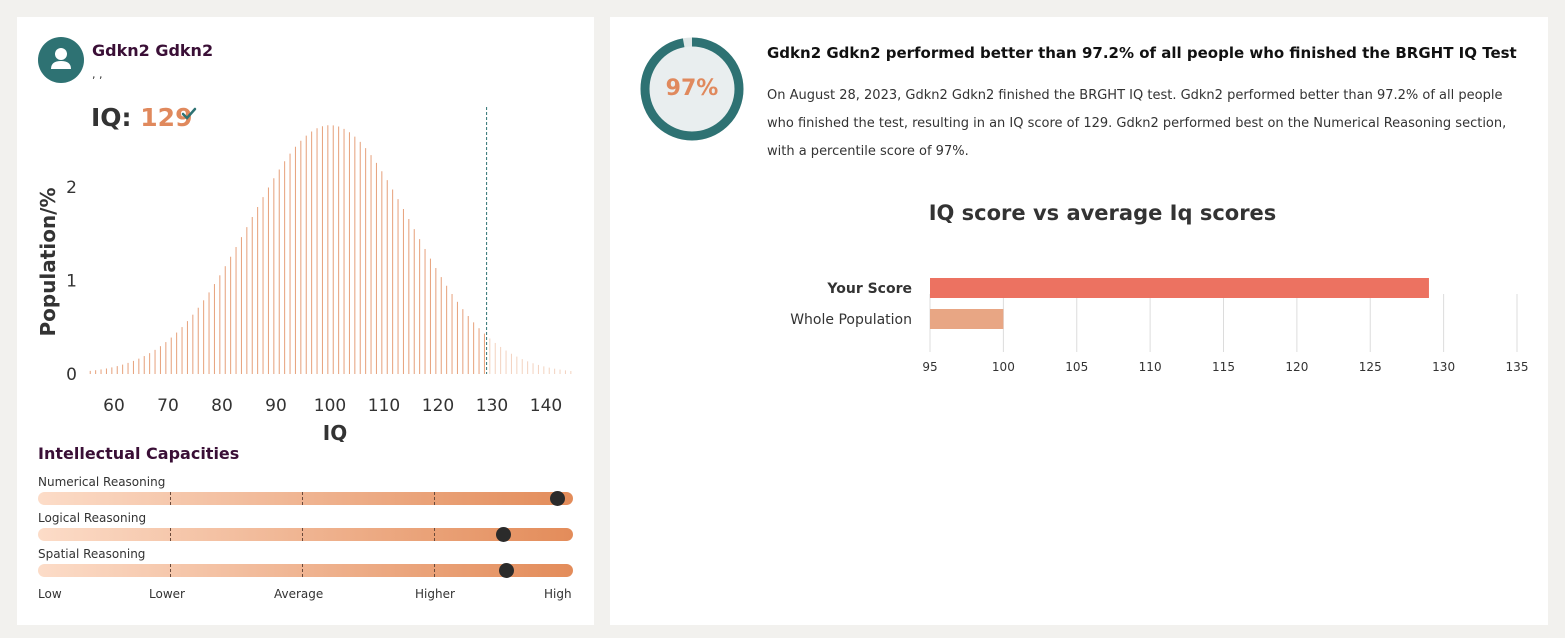 The image size is (1565, 638). I want to click on x-tick-label: 125, so click(1370, 367).